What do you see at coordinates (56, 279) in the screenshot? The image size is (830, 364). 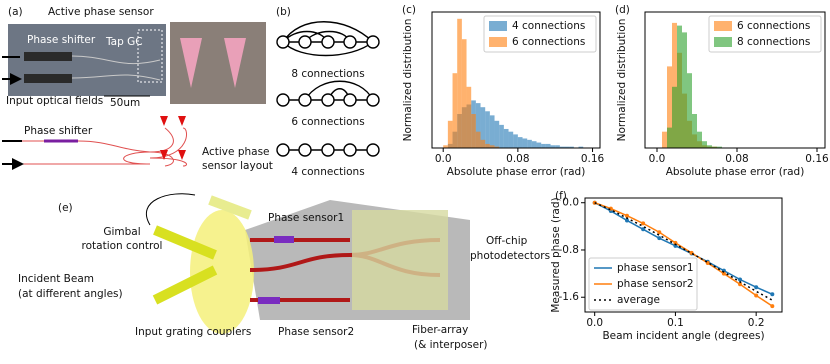 I see `diagram-label: Incident Beam` at bounding box center [56, 279].